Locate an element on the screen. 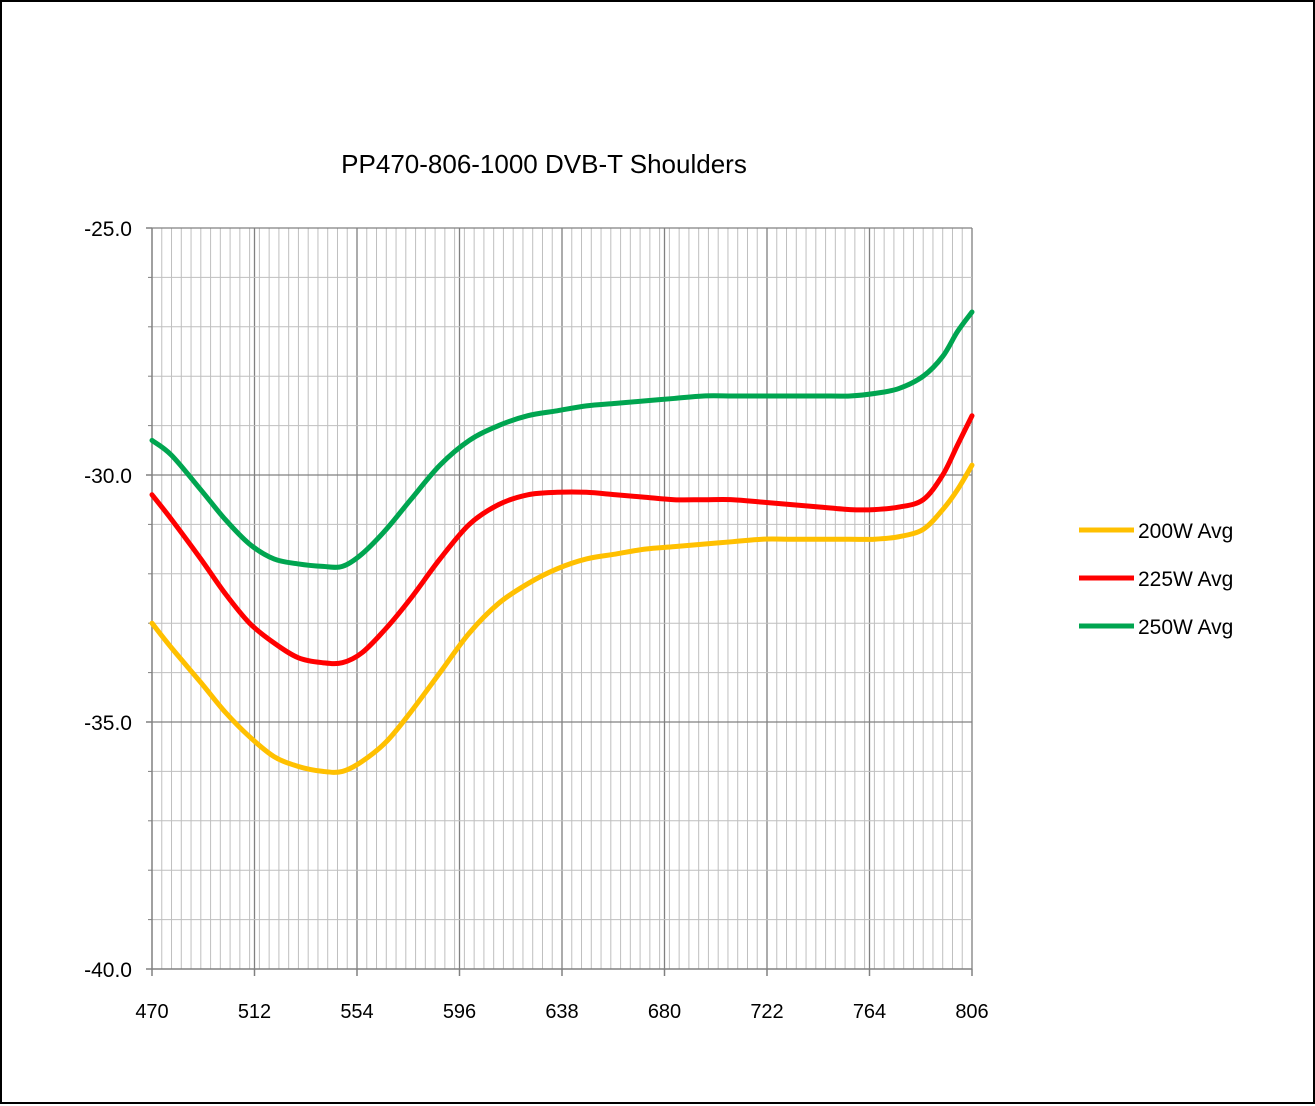 The width and height of the screenshot is (1315, 1106). y-tick-label: -40.0 is located at coordinates (108, 970).